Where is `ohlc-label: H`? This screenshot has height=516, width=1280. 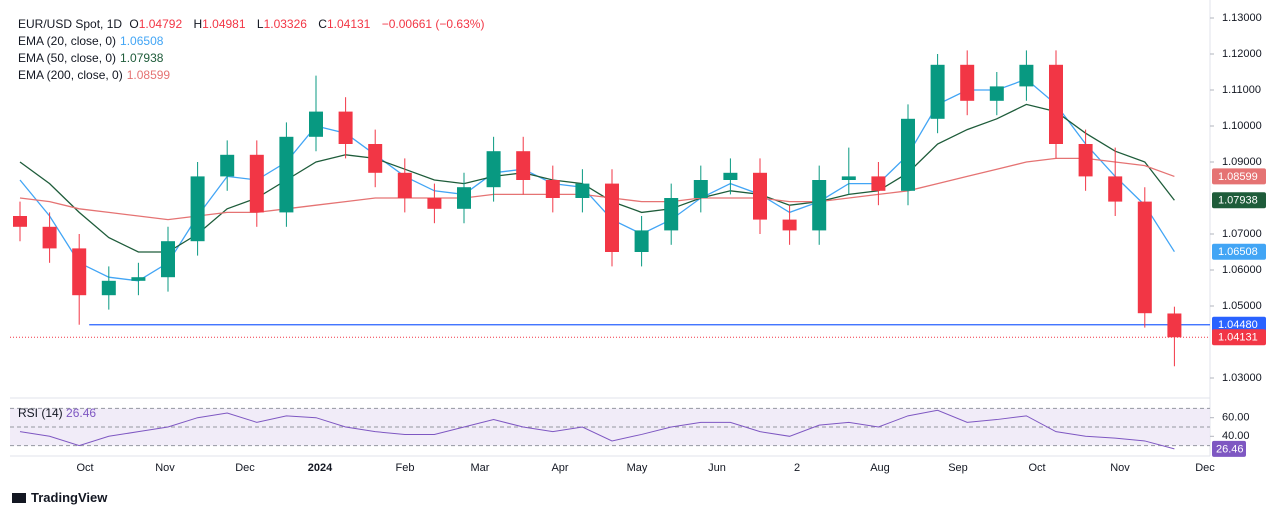
ohlc-label: H is located at coordinates (198, 24).